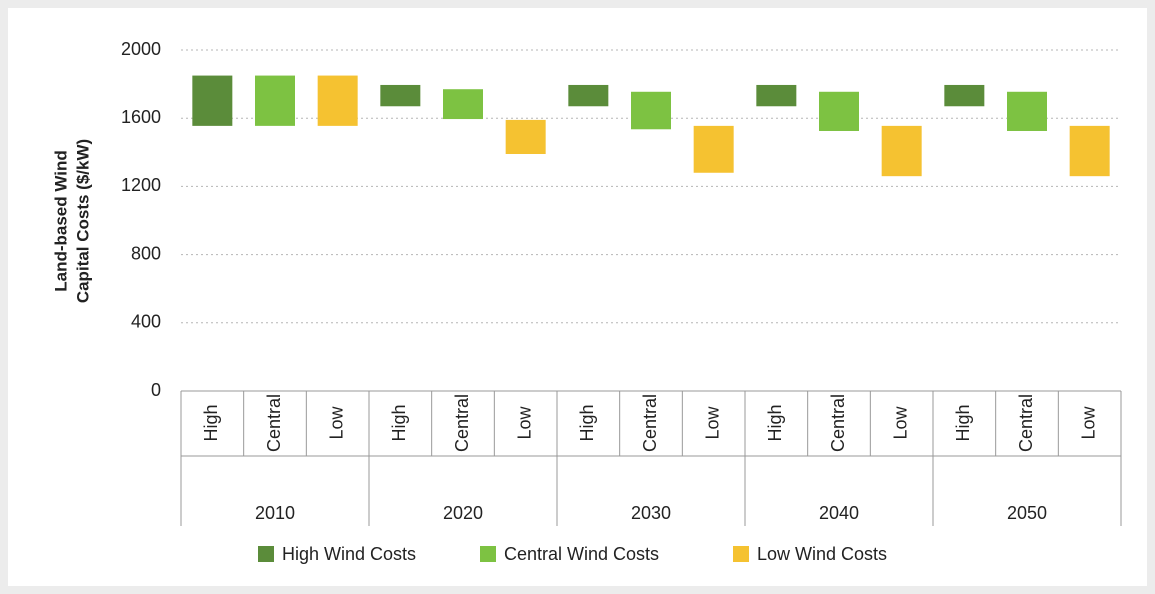  I want to click on y-tick-label: 2000, so click(141, 49).